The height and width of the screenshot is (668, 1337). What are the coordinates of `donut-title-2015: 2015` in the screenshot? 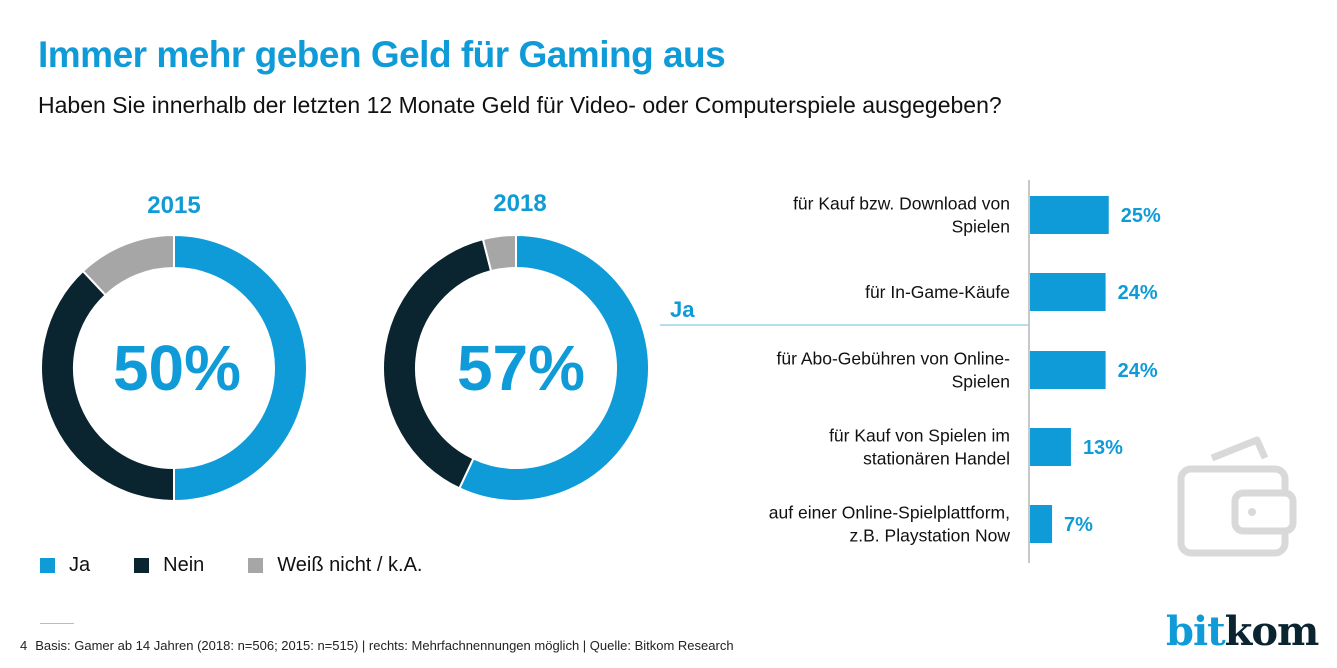 It's located at (173, 205).